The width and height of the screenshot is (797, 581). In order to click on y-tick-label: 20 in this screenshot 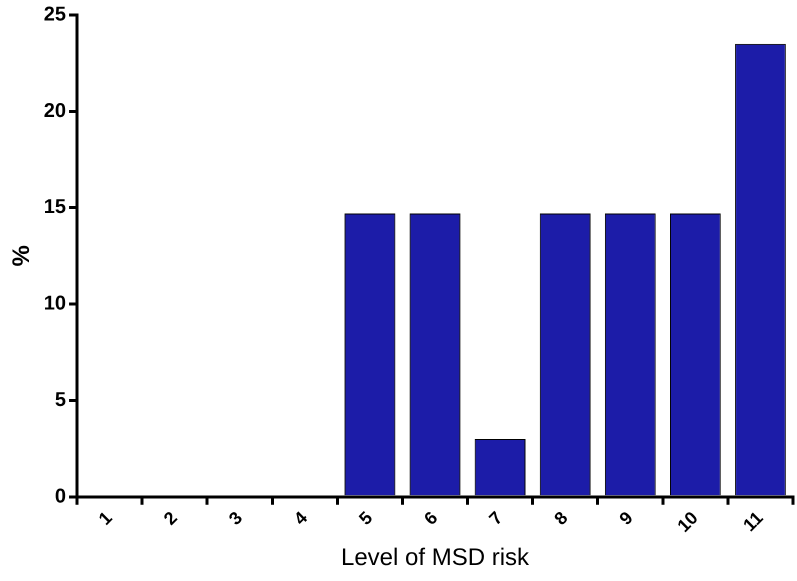, I will do `click(55, 111)`.